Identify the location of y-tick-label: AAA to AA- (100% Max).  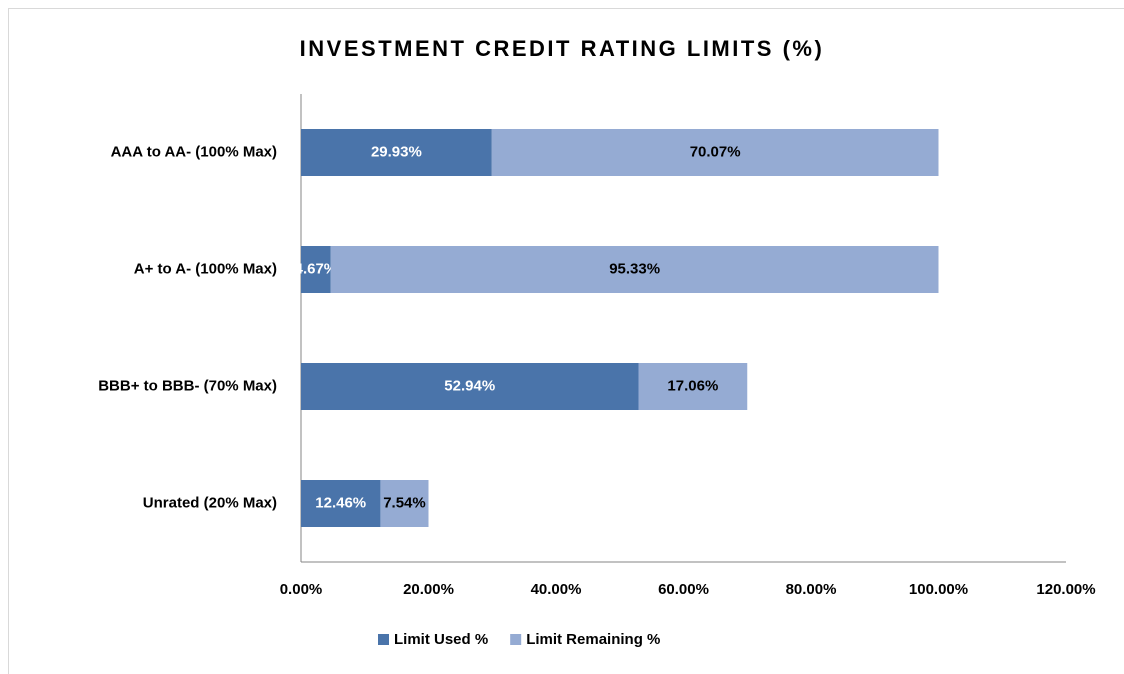
(194, 151).